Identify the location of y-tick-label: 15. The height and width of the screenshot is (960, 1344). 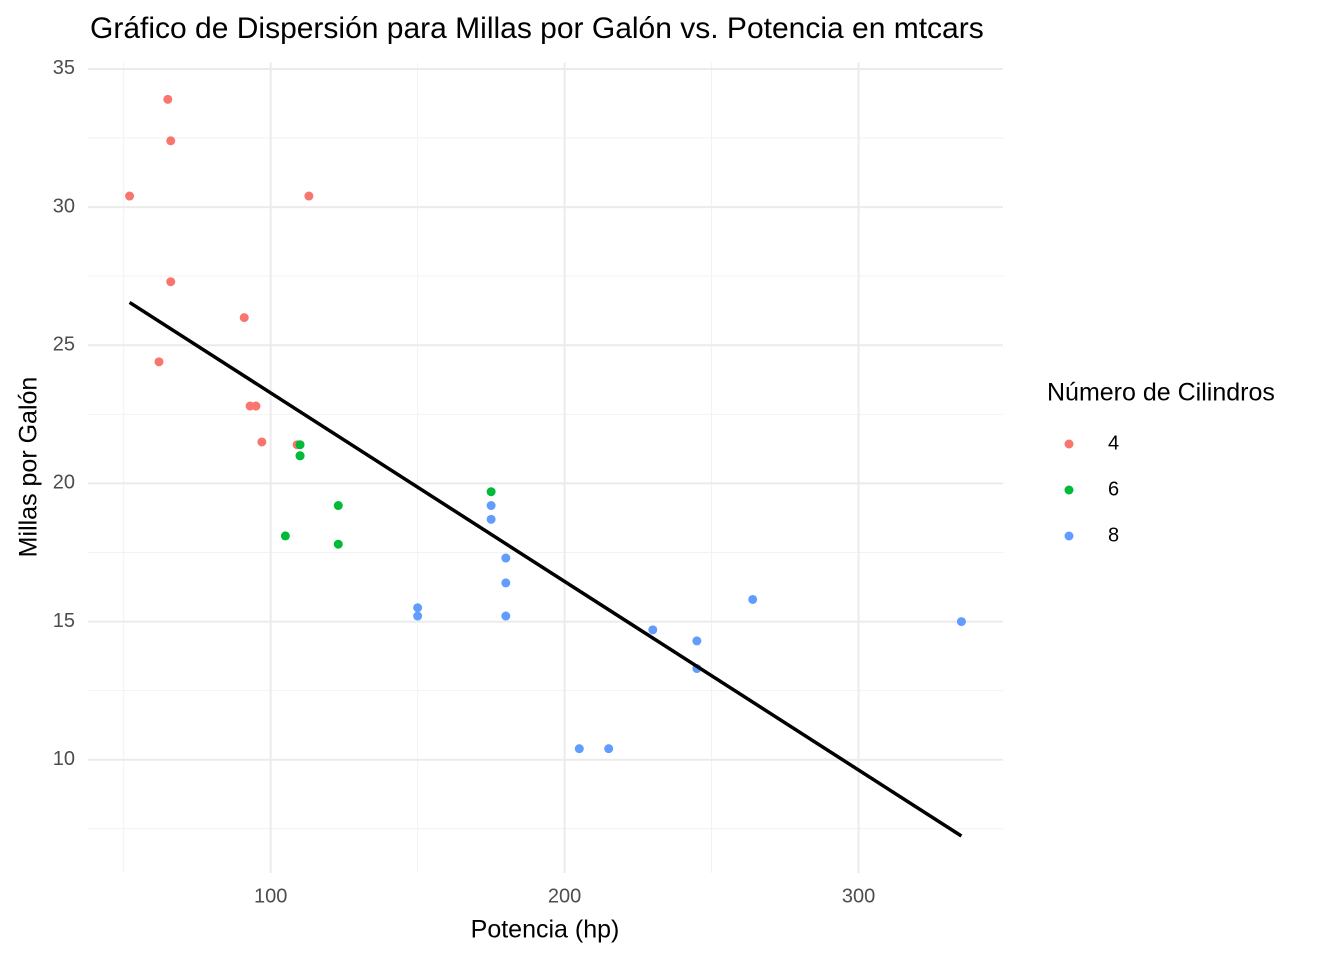
(64, 621).